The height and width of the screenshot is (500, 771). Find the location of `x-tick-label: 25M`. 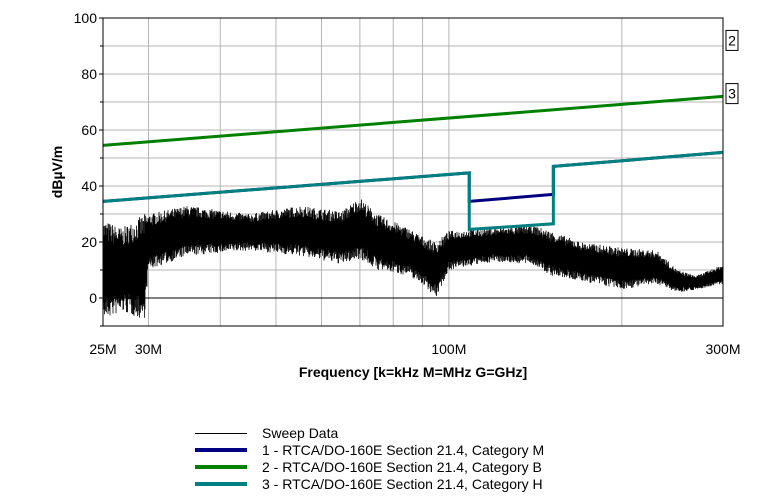

x-tick-label: 25M is located at coordinates (102, 349).